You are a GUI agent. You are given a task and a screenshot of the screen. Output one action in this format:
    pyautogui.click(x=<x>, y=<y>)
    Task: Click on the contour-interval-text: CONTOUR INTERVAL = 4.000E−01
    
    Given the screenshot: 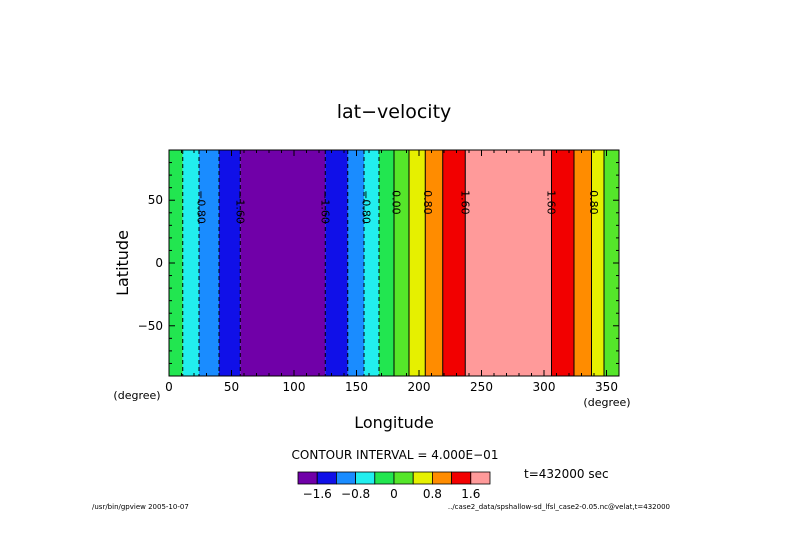 What is the action you would take?
    pyautogui.click(x=395, y=455)
    